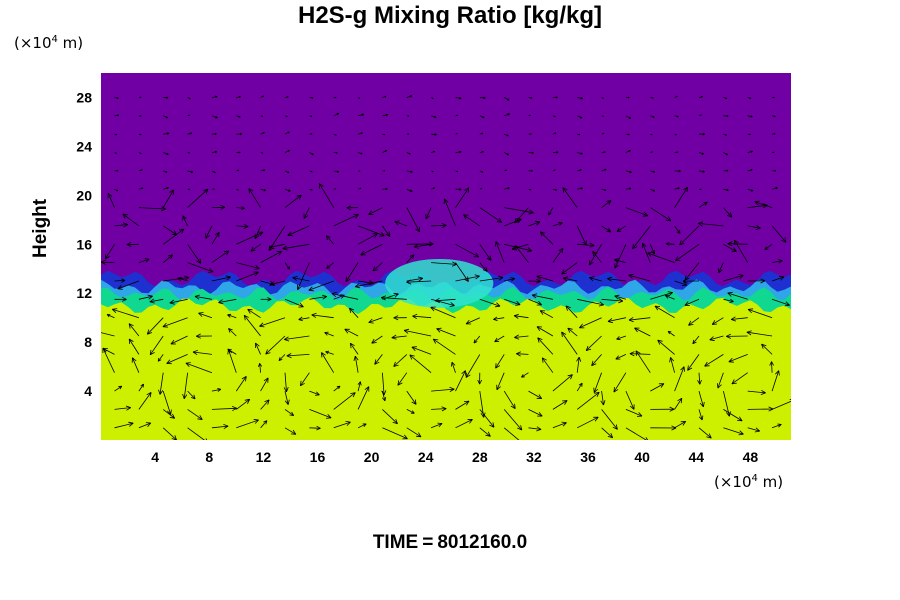  I want to click on y-tick-label: 4, so click(88, 391).